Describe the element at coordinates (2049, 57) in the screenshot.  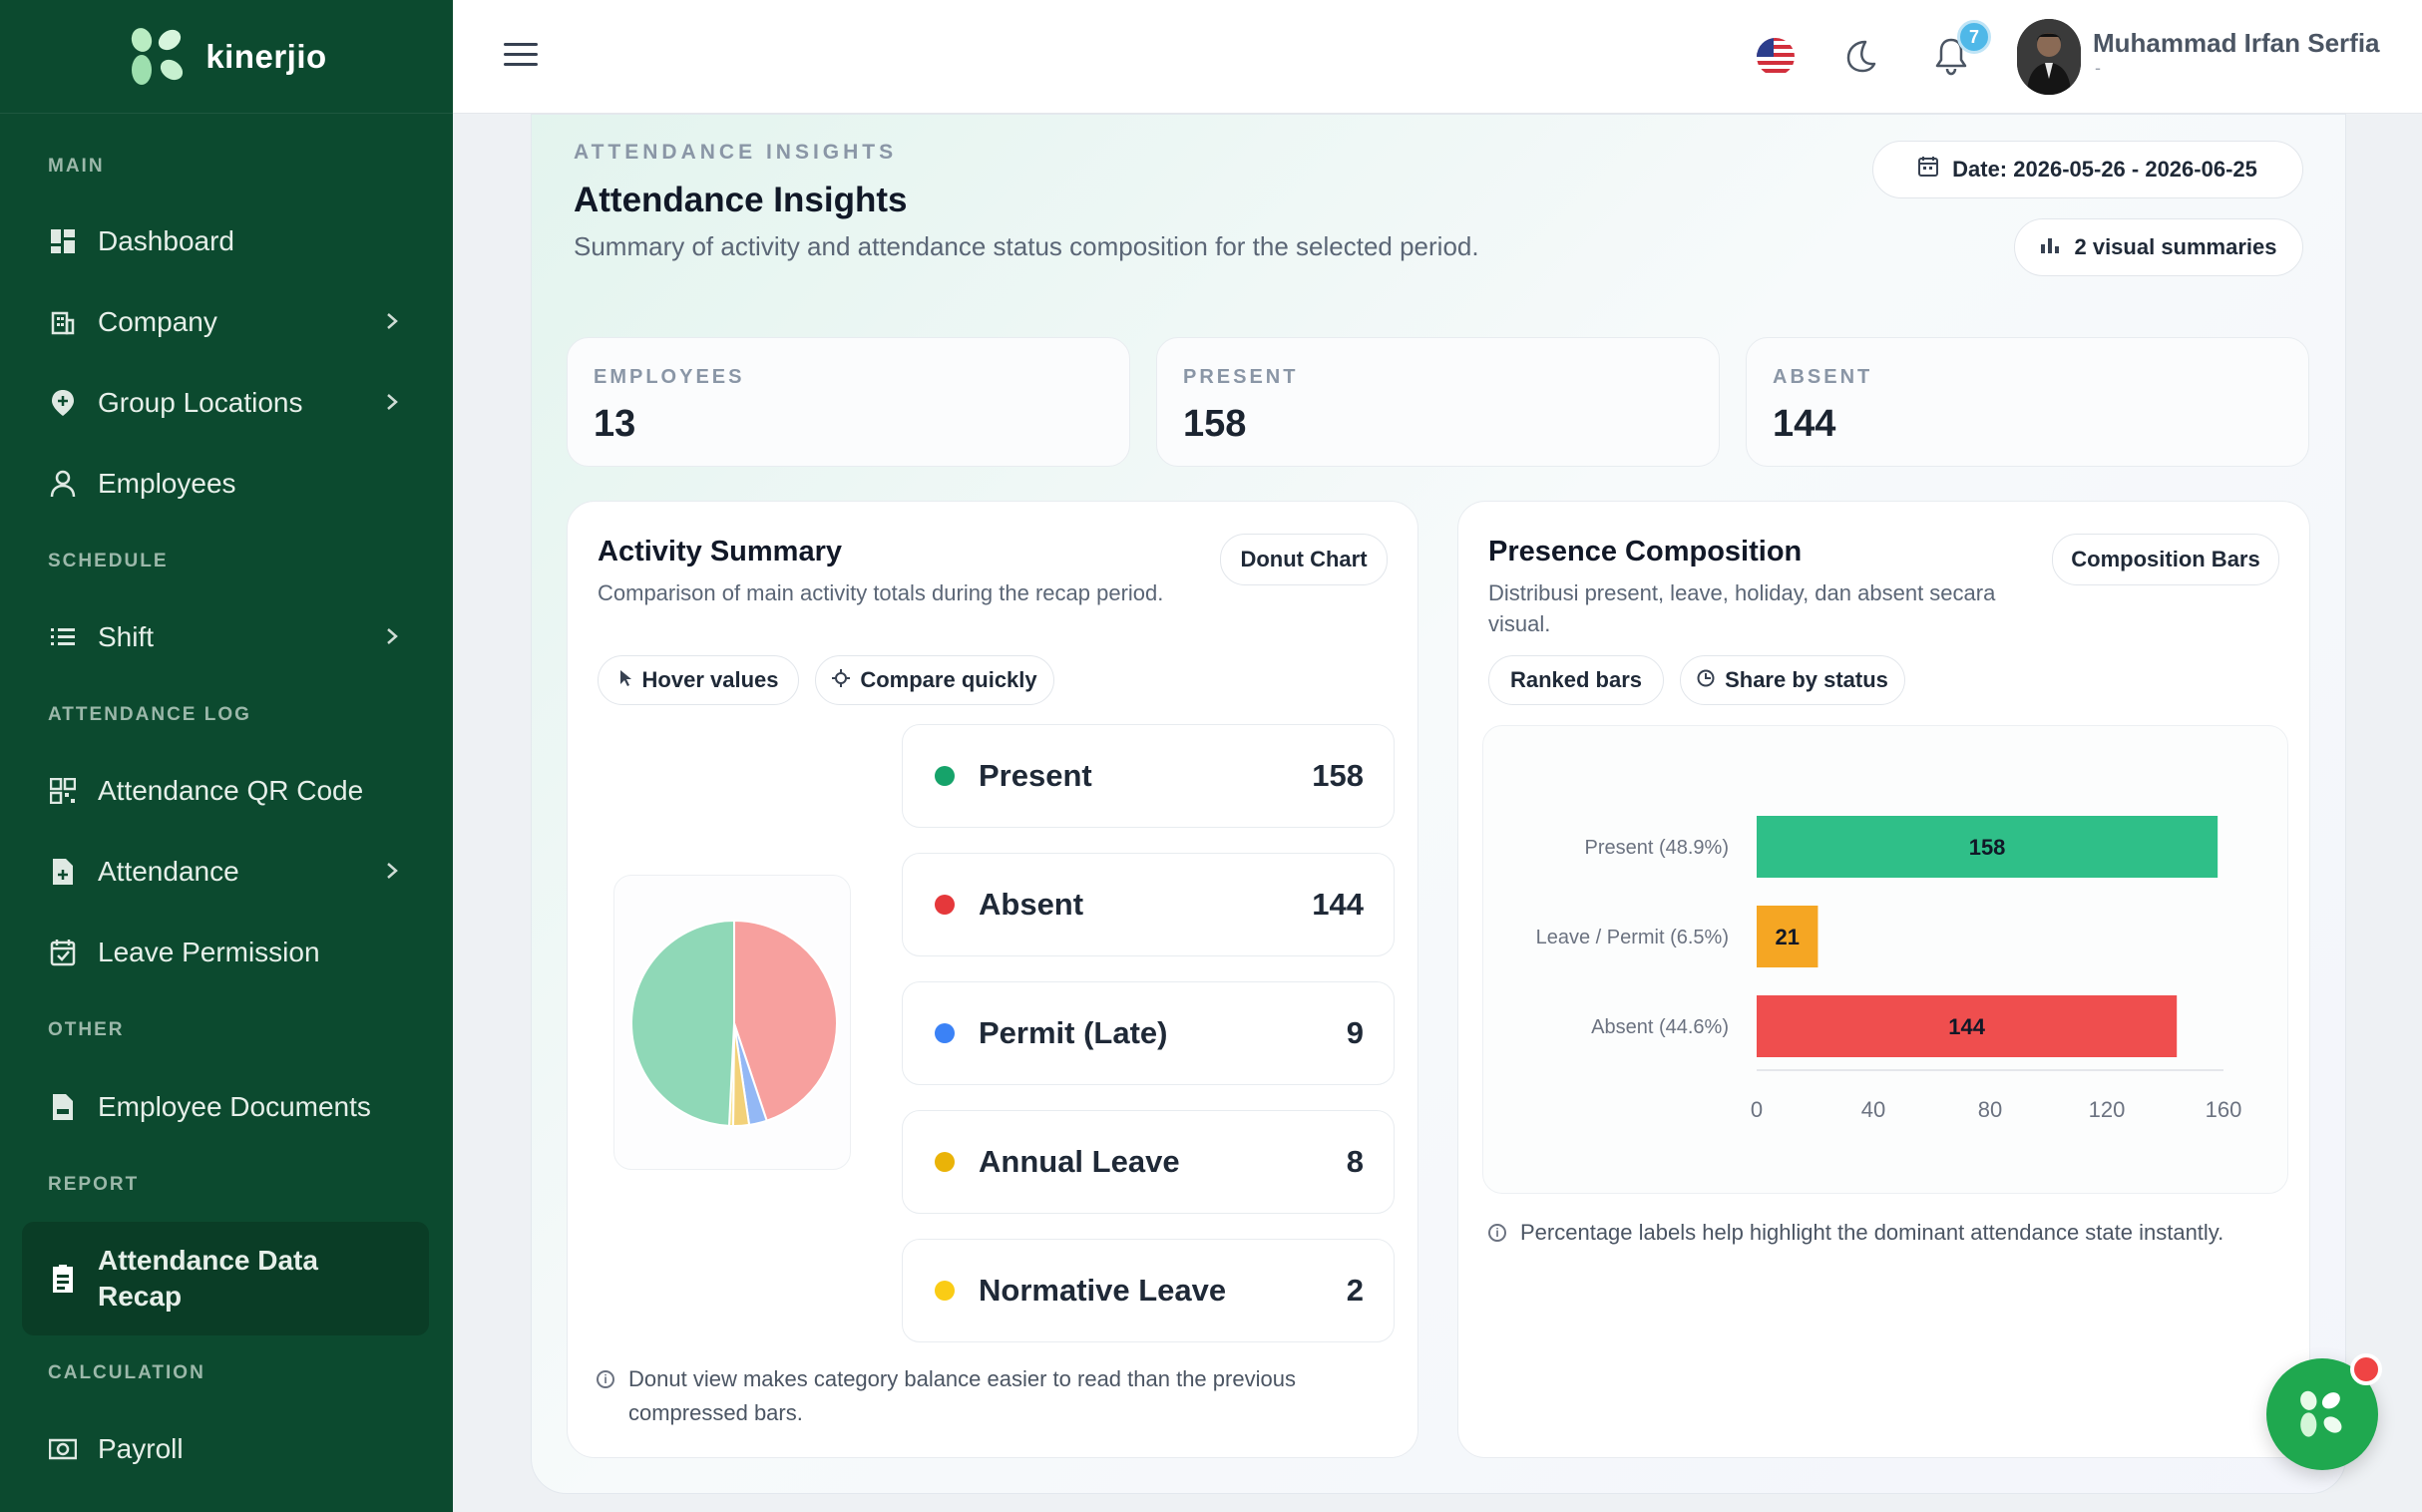
I see `avatar` at that location.